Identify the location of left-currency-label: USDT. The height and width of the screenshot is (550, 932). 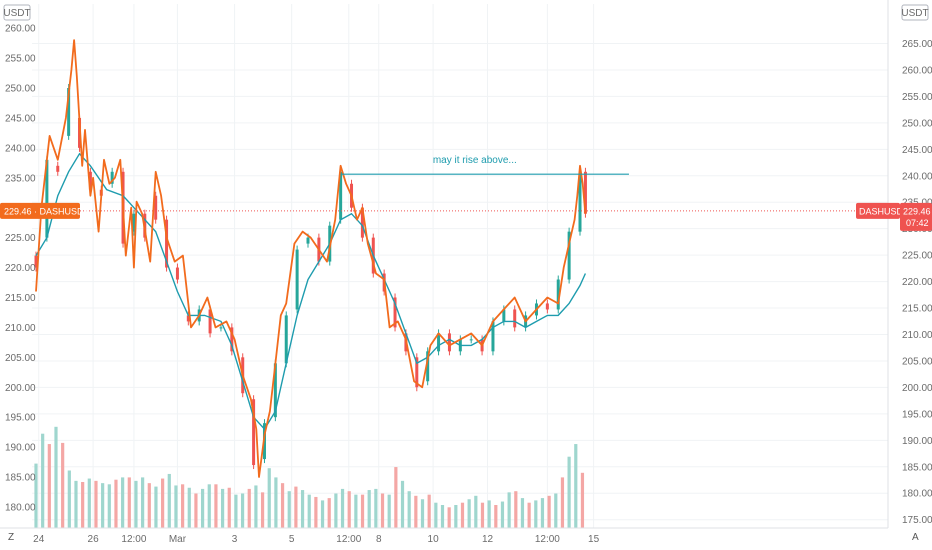
(16, 13).